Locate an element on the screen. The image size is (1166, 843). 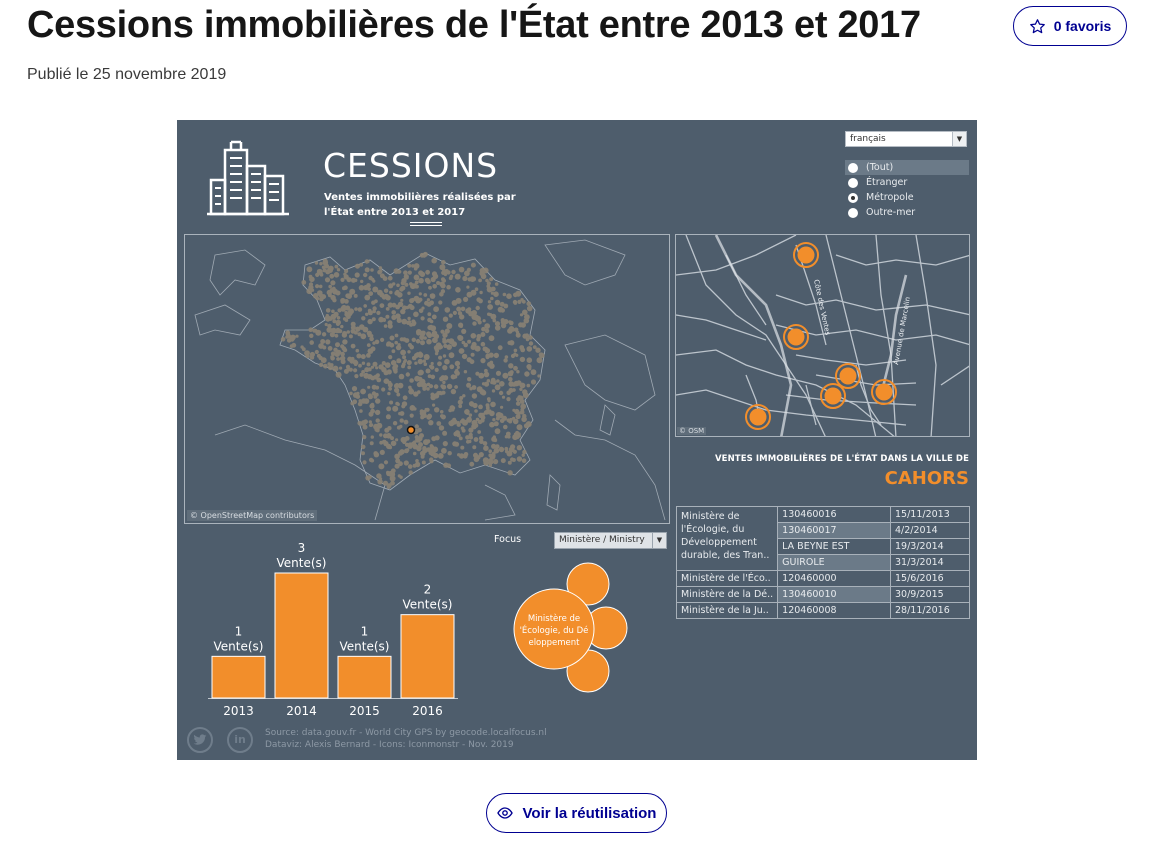
table-cell-ref: 120460000 is located at coordinates (834, 578).